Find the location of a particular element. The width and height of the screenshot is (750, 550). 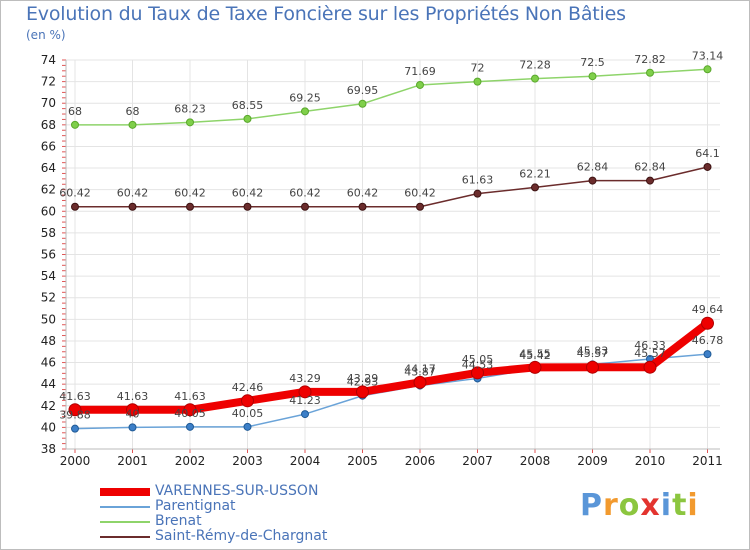

chart-subtitle: (en %) is located at coordinates (46, 35).